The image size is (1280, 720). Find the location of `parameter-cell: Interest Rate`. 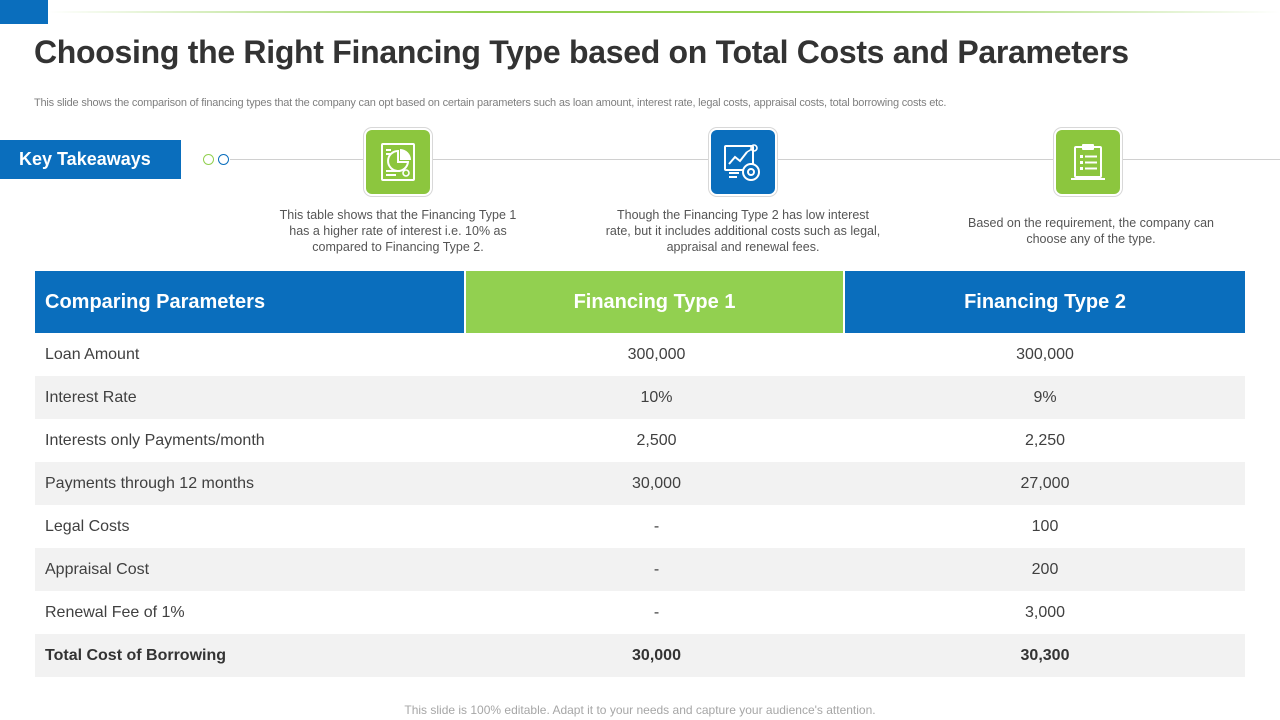

parameter-cell: Interest Rate is located at coordinates (91, 397).